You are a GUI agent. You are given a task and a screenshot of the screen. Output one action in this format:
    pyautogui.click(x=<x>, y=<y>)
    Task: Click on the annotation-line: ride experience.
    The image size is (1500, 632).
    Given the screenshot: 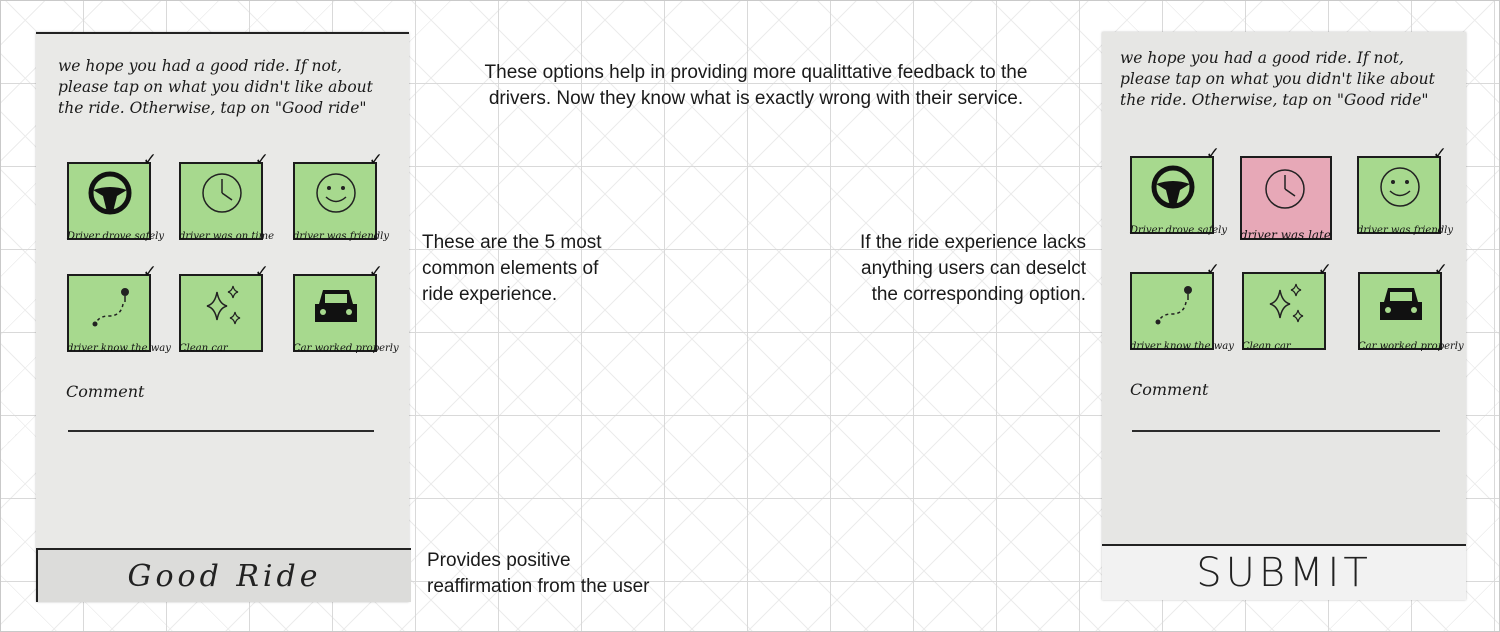 What is the action you would take?
    pyautogui.click(x=572, y=295)
    